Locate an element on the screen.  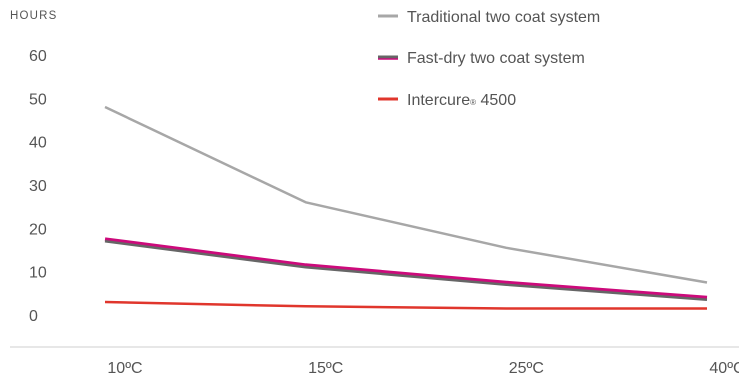
y-tick-label: 30 is located at coordinates (38, 186).